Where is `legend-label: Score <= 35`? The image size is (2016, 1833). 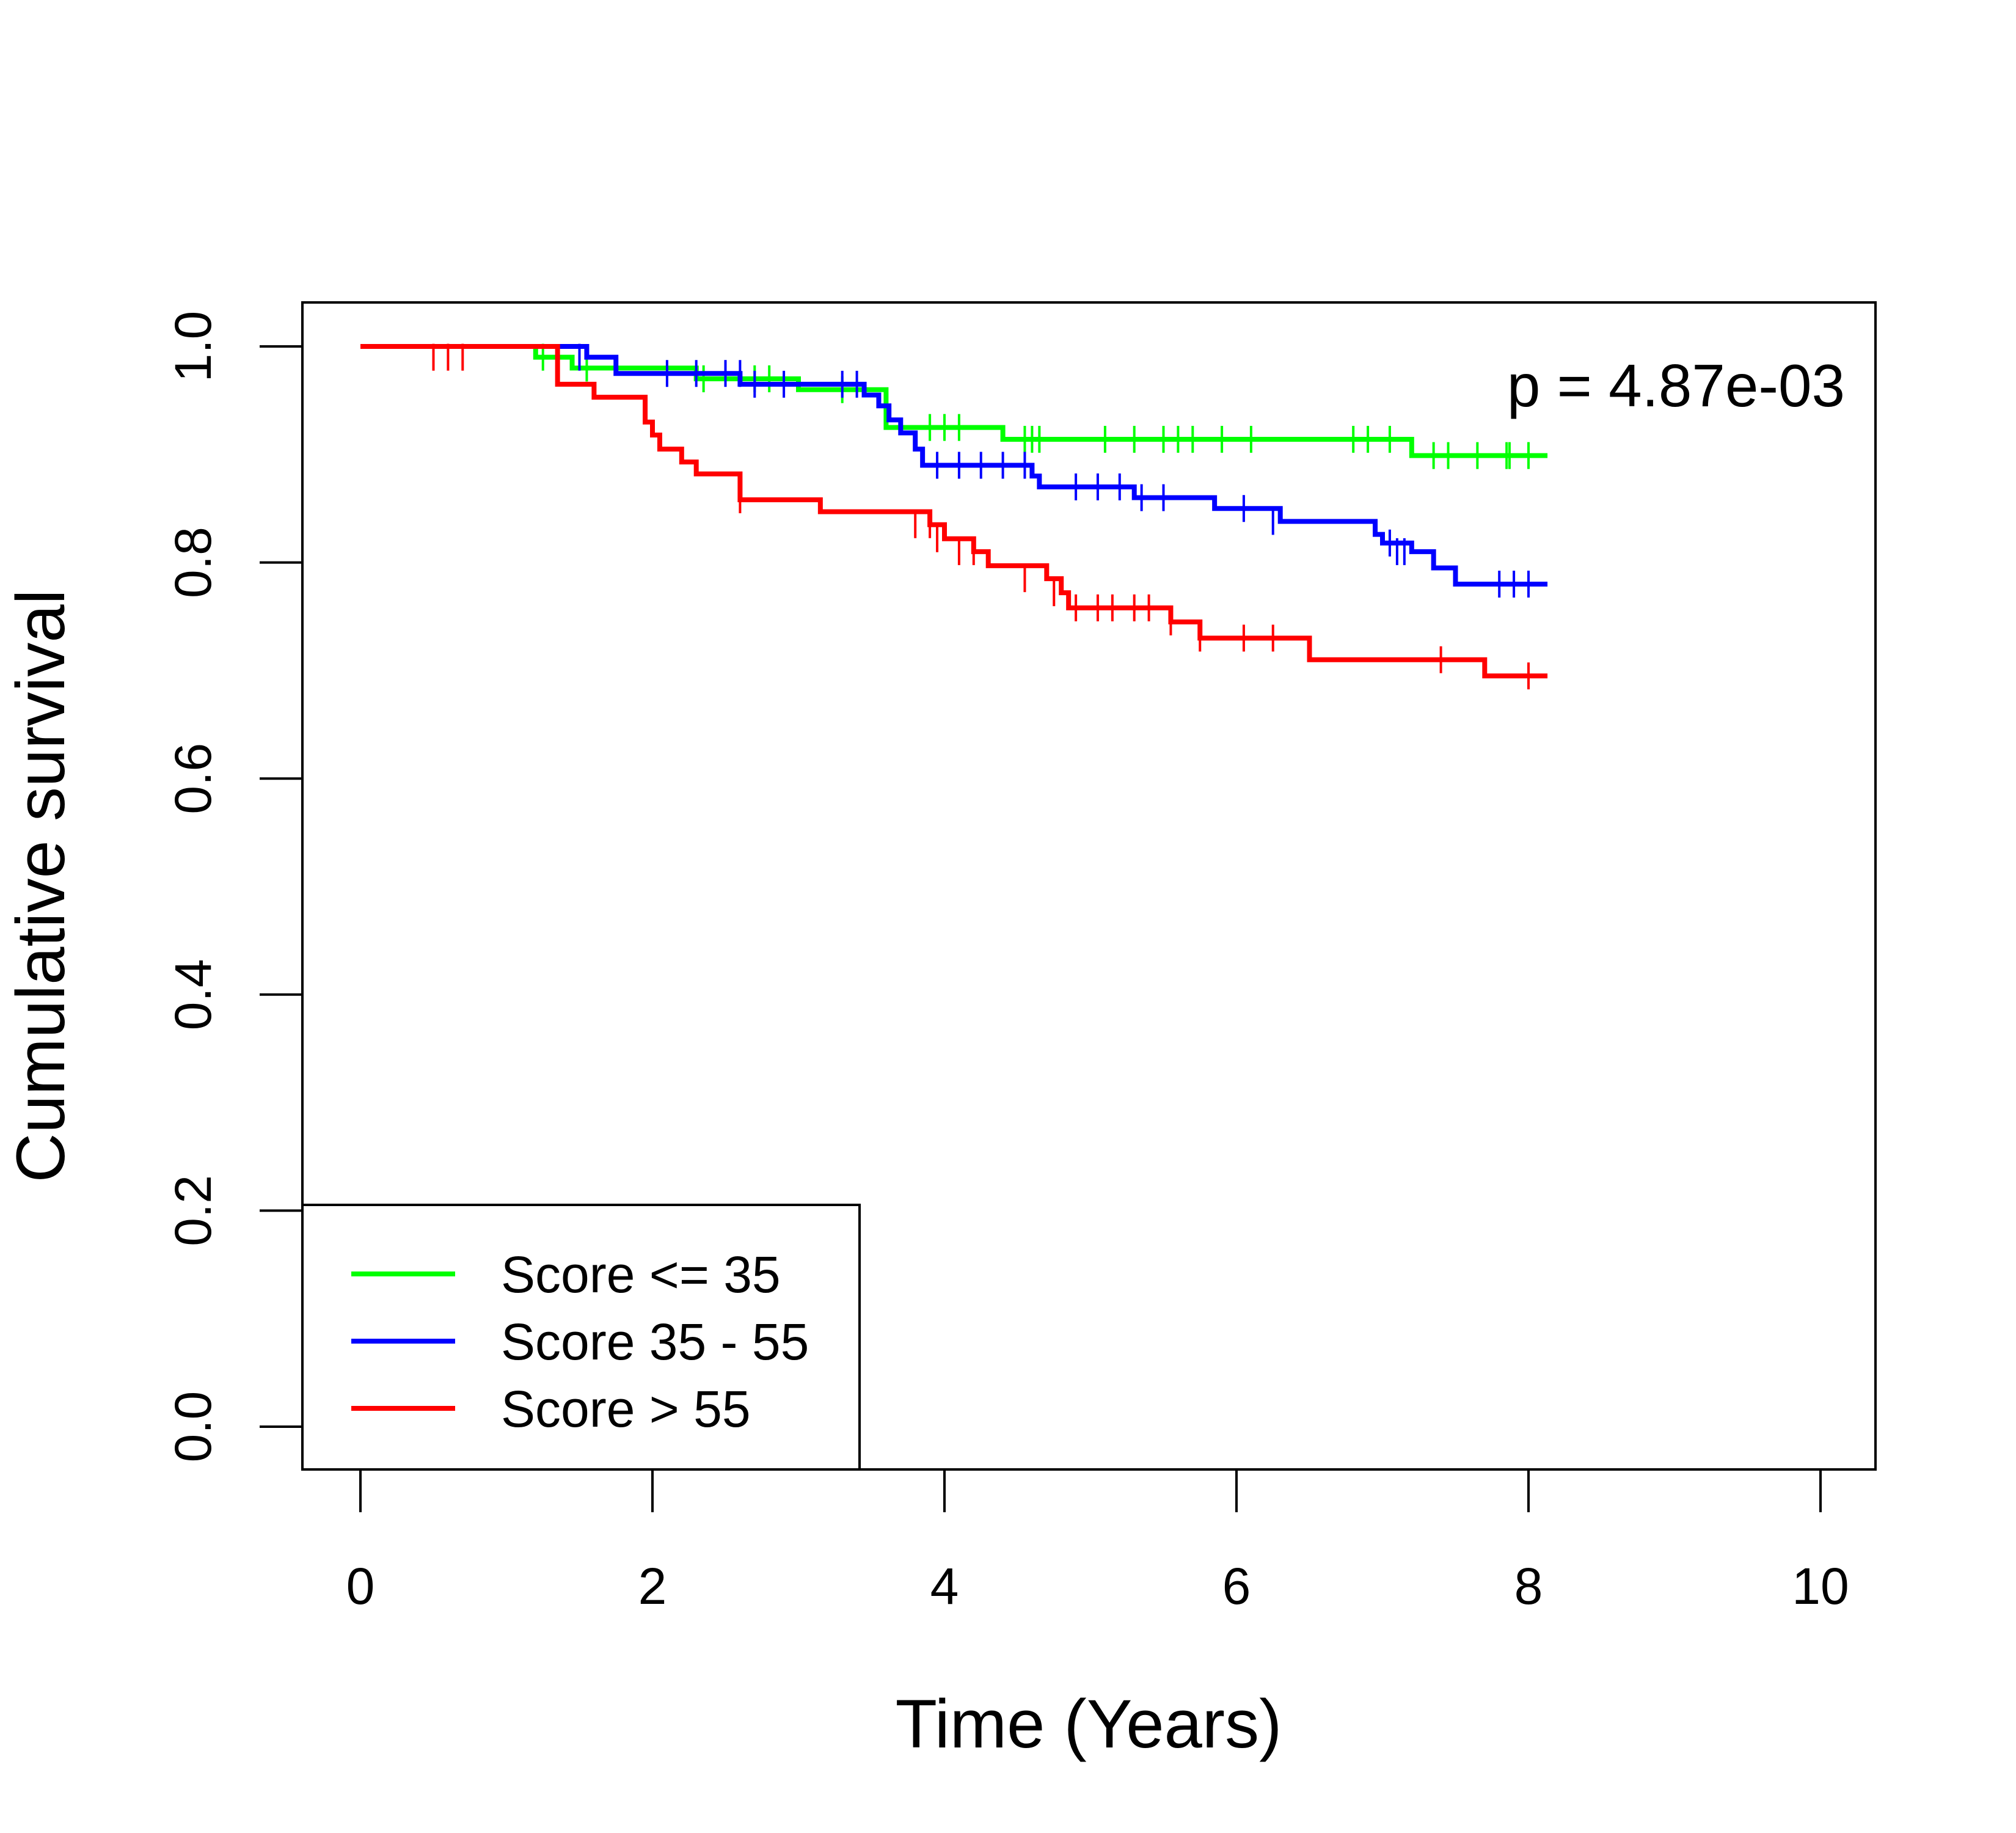
legend-label: Score <= 35 is located at coordinates (641, 1274).